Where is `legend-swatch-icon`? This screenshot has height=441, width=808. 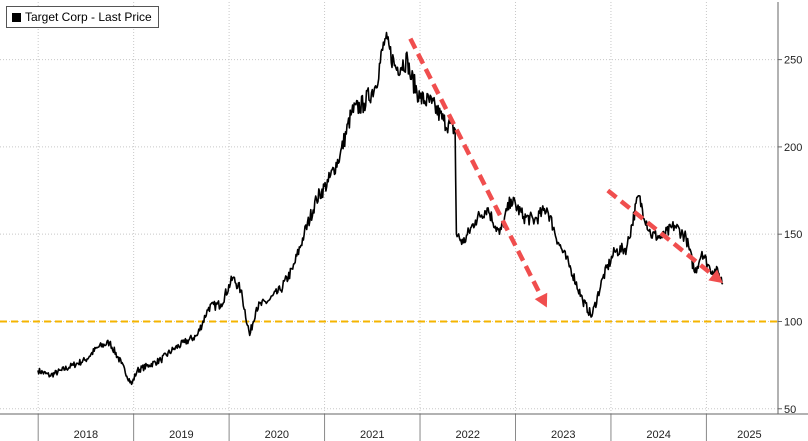 legend-swatch-icon is located at coordinates (16, 17).